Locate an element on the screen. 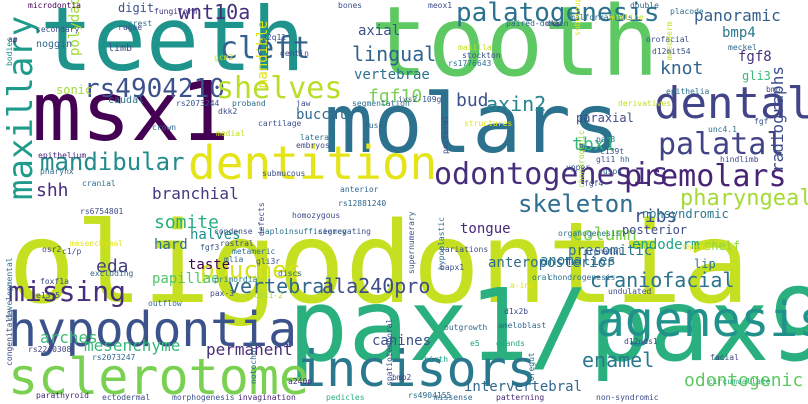 This screenshot has width=808, height=404. word-posterior: posterior is located at coordinates (655, 230).